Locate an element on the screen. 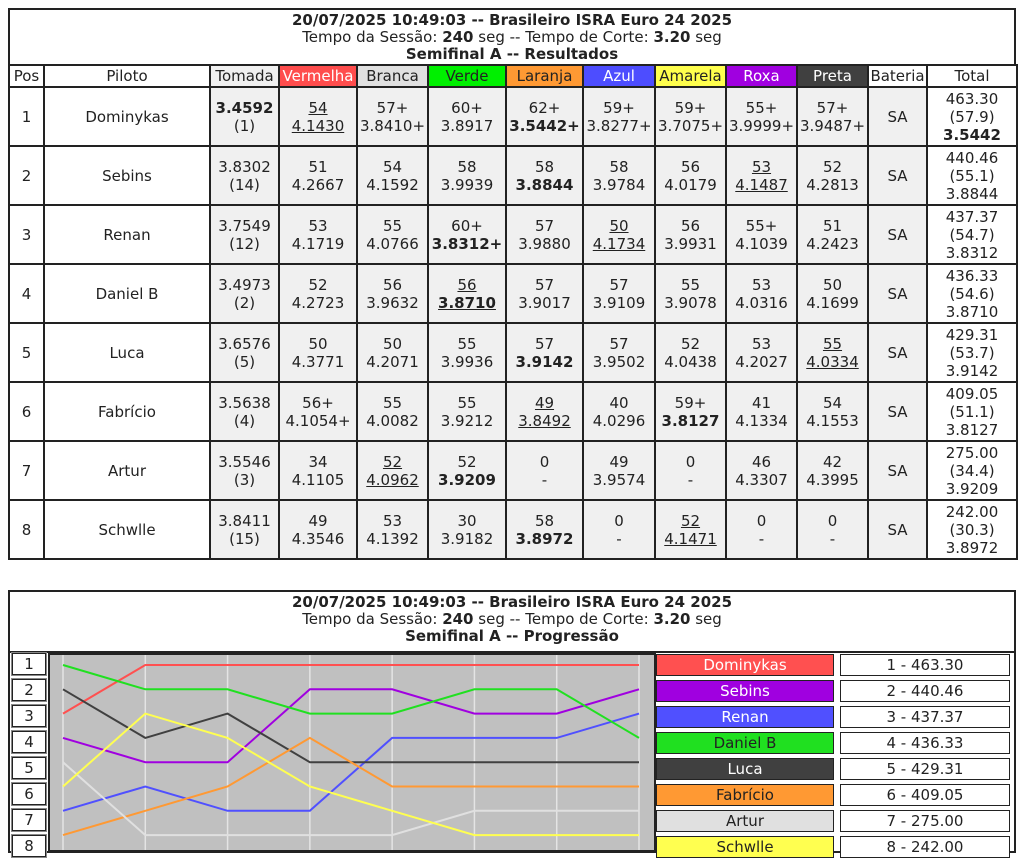 This screenshot has height=863, width=1024. tomada-cell: 3.4592 (1) is located at coordinates (244, 116).